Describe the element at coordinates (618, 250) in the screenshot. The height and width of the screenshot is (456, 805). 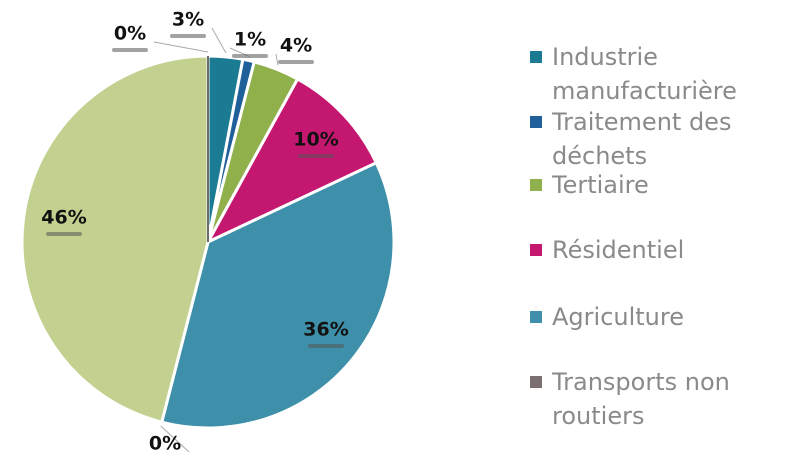
I see `legend-label: Résidentiel` at that location.